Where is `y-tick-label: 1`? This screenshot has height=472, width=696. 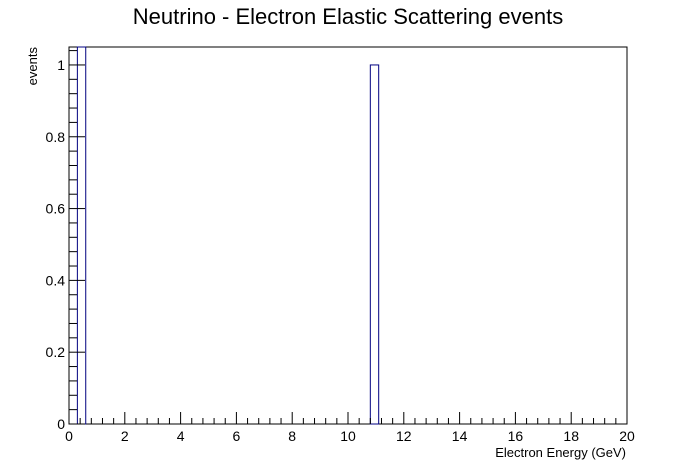
y-tick-label: 1 is located at coordinates (61, 65).